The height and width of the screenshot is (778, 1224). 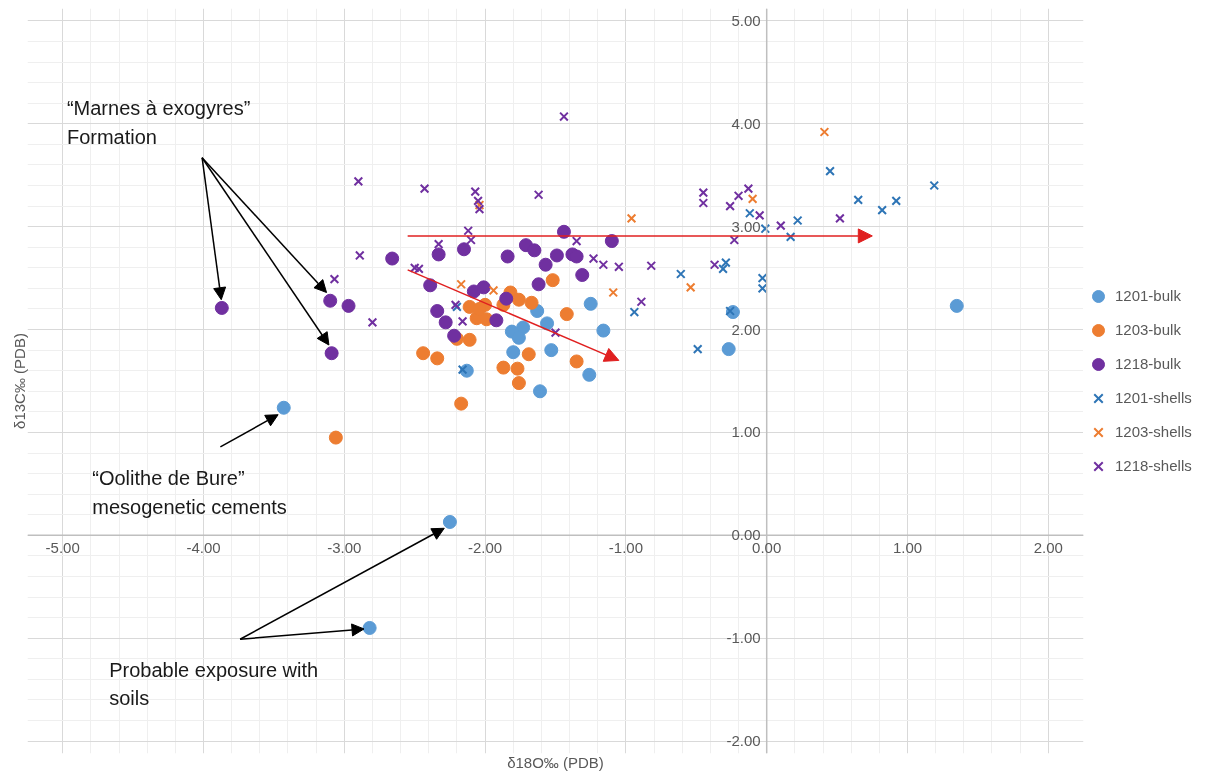 What do you see at coordinates (485, 548) in the screenshot?
I see `x-tick-label: -2.00` at bounding box center [485, 548].